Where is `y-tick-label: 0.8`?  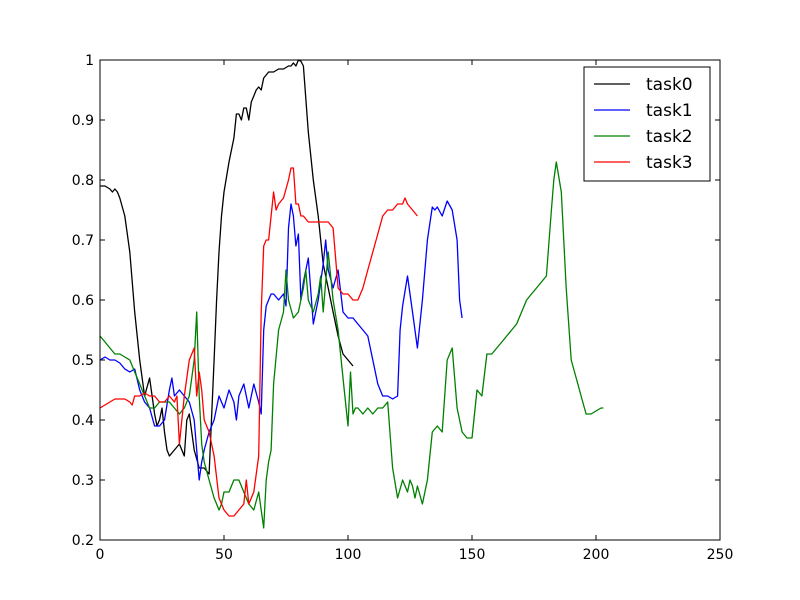 y-tick-label: 0.8 is located at coordinates (83, 181).